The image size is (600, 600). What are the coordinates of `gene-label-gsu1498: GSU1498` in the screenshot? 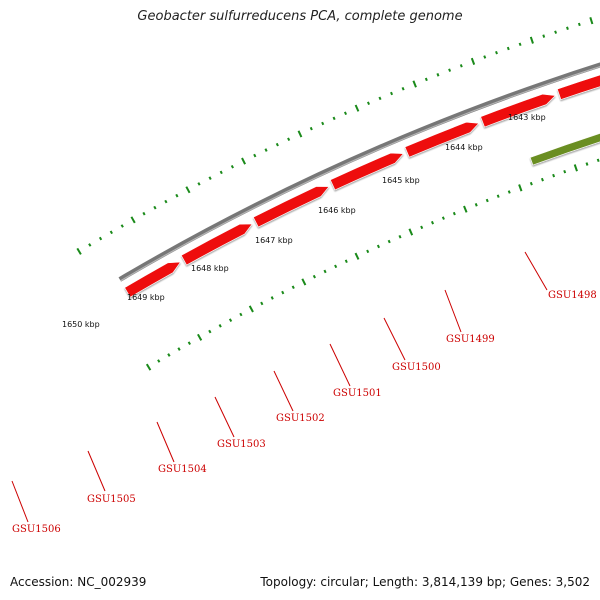 It's located at (572, 295).